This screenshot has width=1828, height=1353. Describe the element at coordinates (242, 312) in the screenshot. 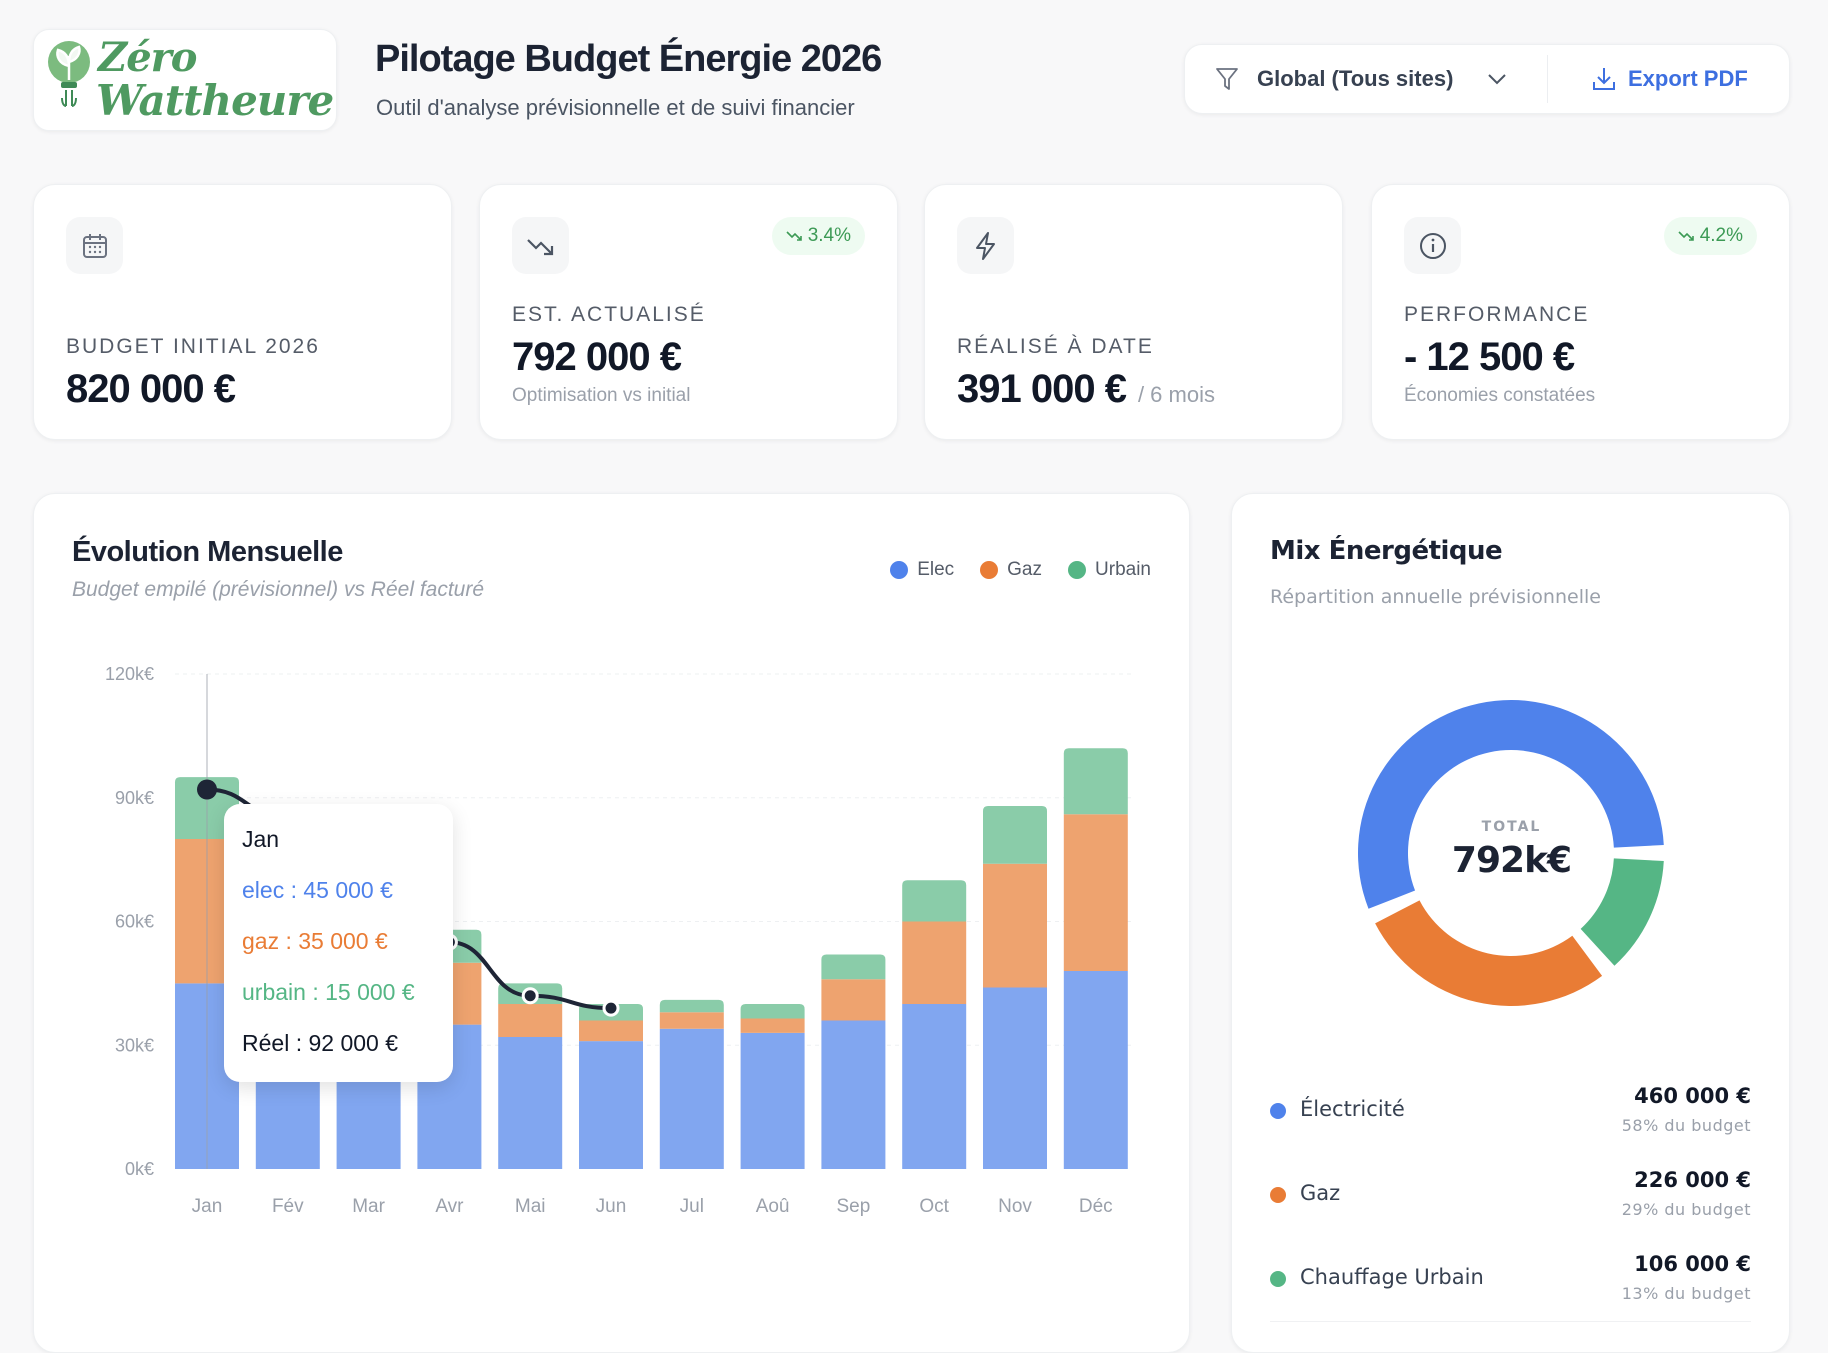

I see `kpi-card-budget-initial: BUDGET INITIAL 2026 820 000 €` at that location.